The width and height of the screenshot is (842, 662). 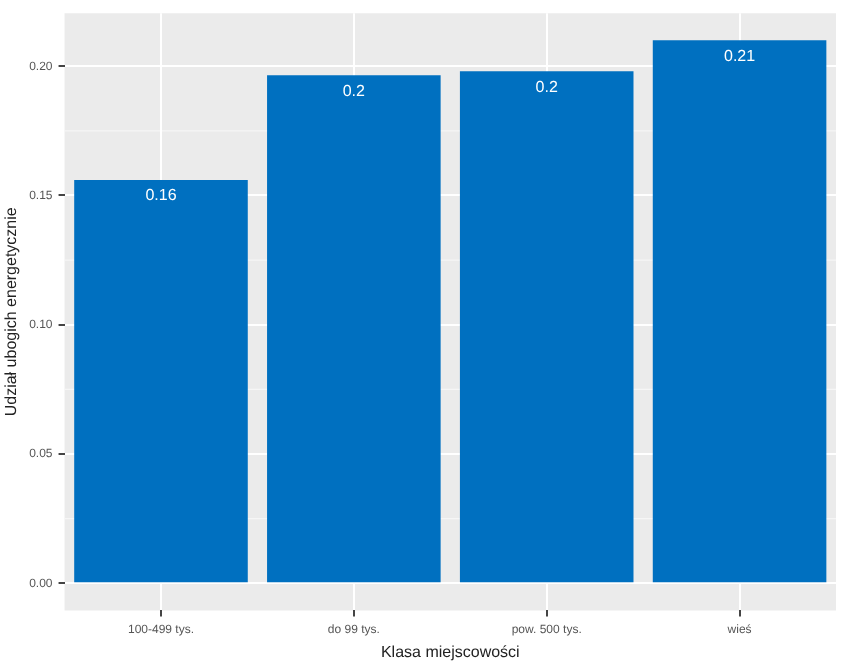 What do you see at coordinates (11, 311) in the screenshot?
I see `y-axis-title: Udział ubogich energetycznie` at bounding box center [11, 311].